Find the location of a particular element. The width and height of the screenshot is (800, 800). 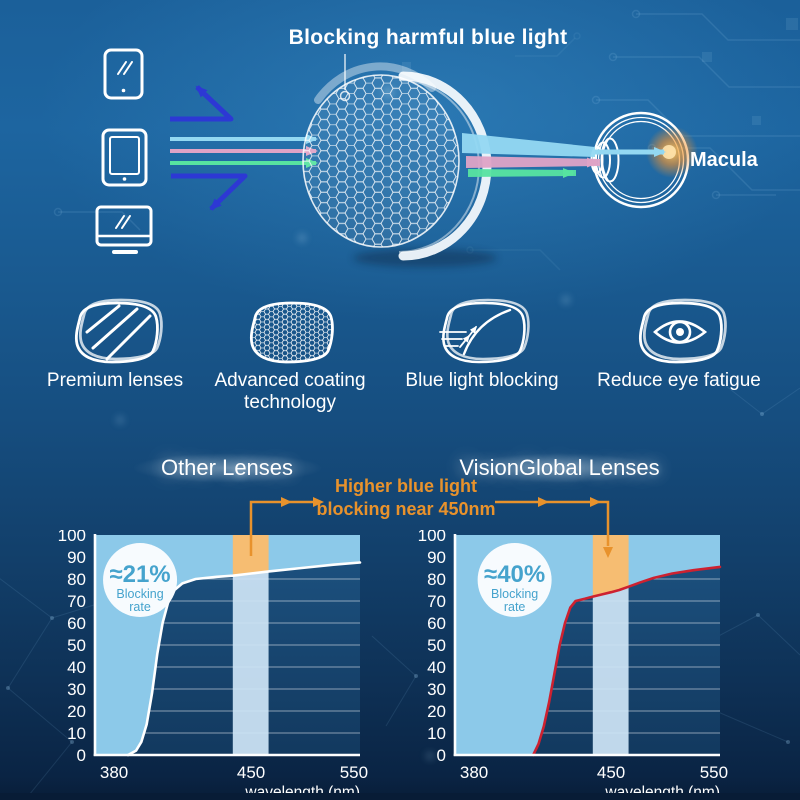

macula-label: Macula is located at coordinates (724, 160).